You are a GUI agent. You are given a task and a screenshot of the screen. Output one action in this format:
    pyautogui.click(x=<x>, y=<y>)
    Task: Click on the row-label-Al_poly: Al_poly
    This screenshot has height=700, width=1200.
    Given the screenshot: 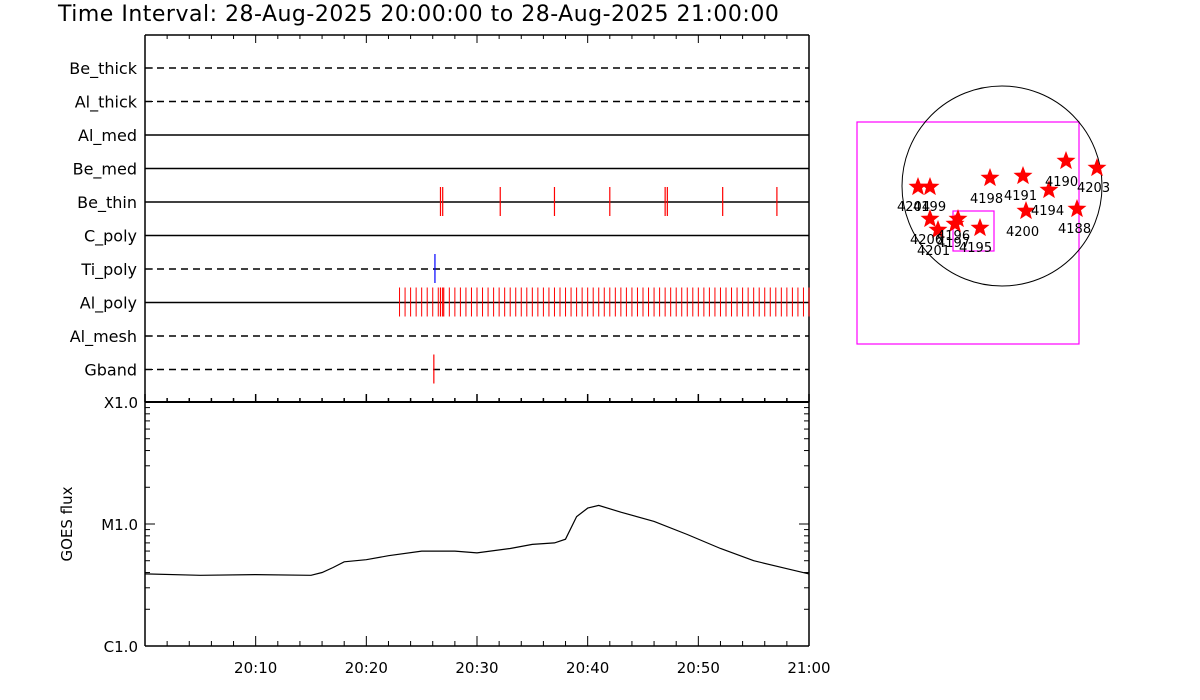 What is the action you would take?
    pyautogui.click(x=108, y=304)
    